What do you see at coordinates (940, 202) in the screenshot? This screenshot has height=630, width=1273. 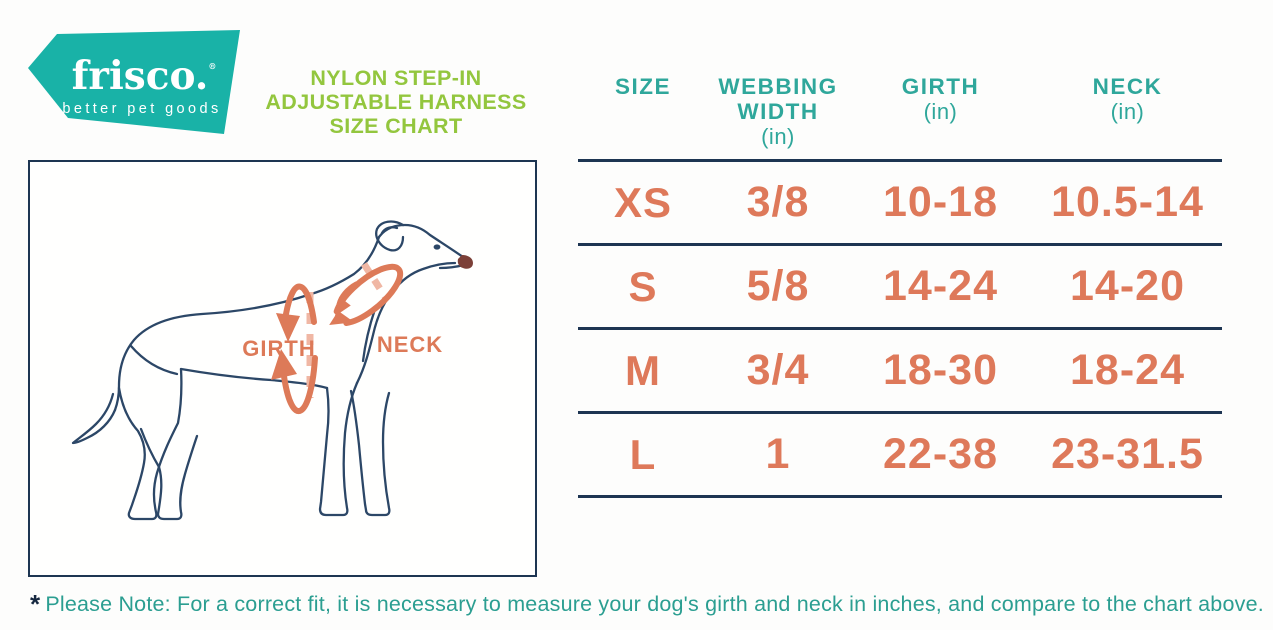 I see `cell-girth: 10-18` at bounding box center [940, 202].